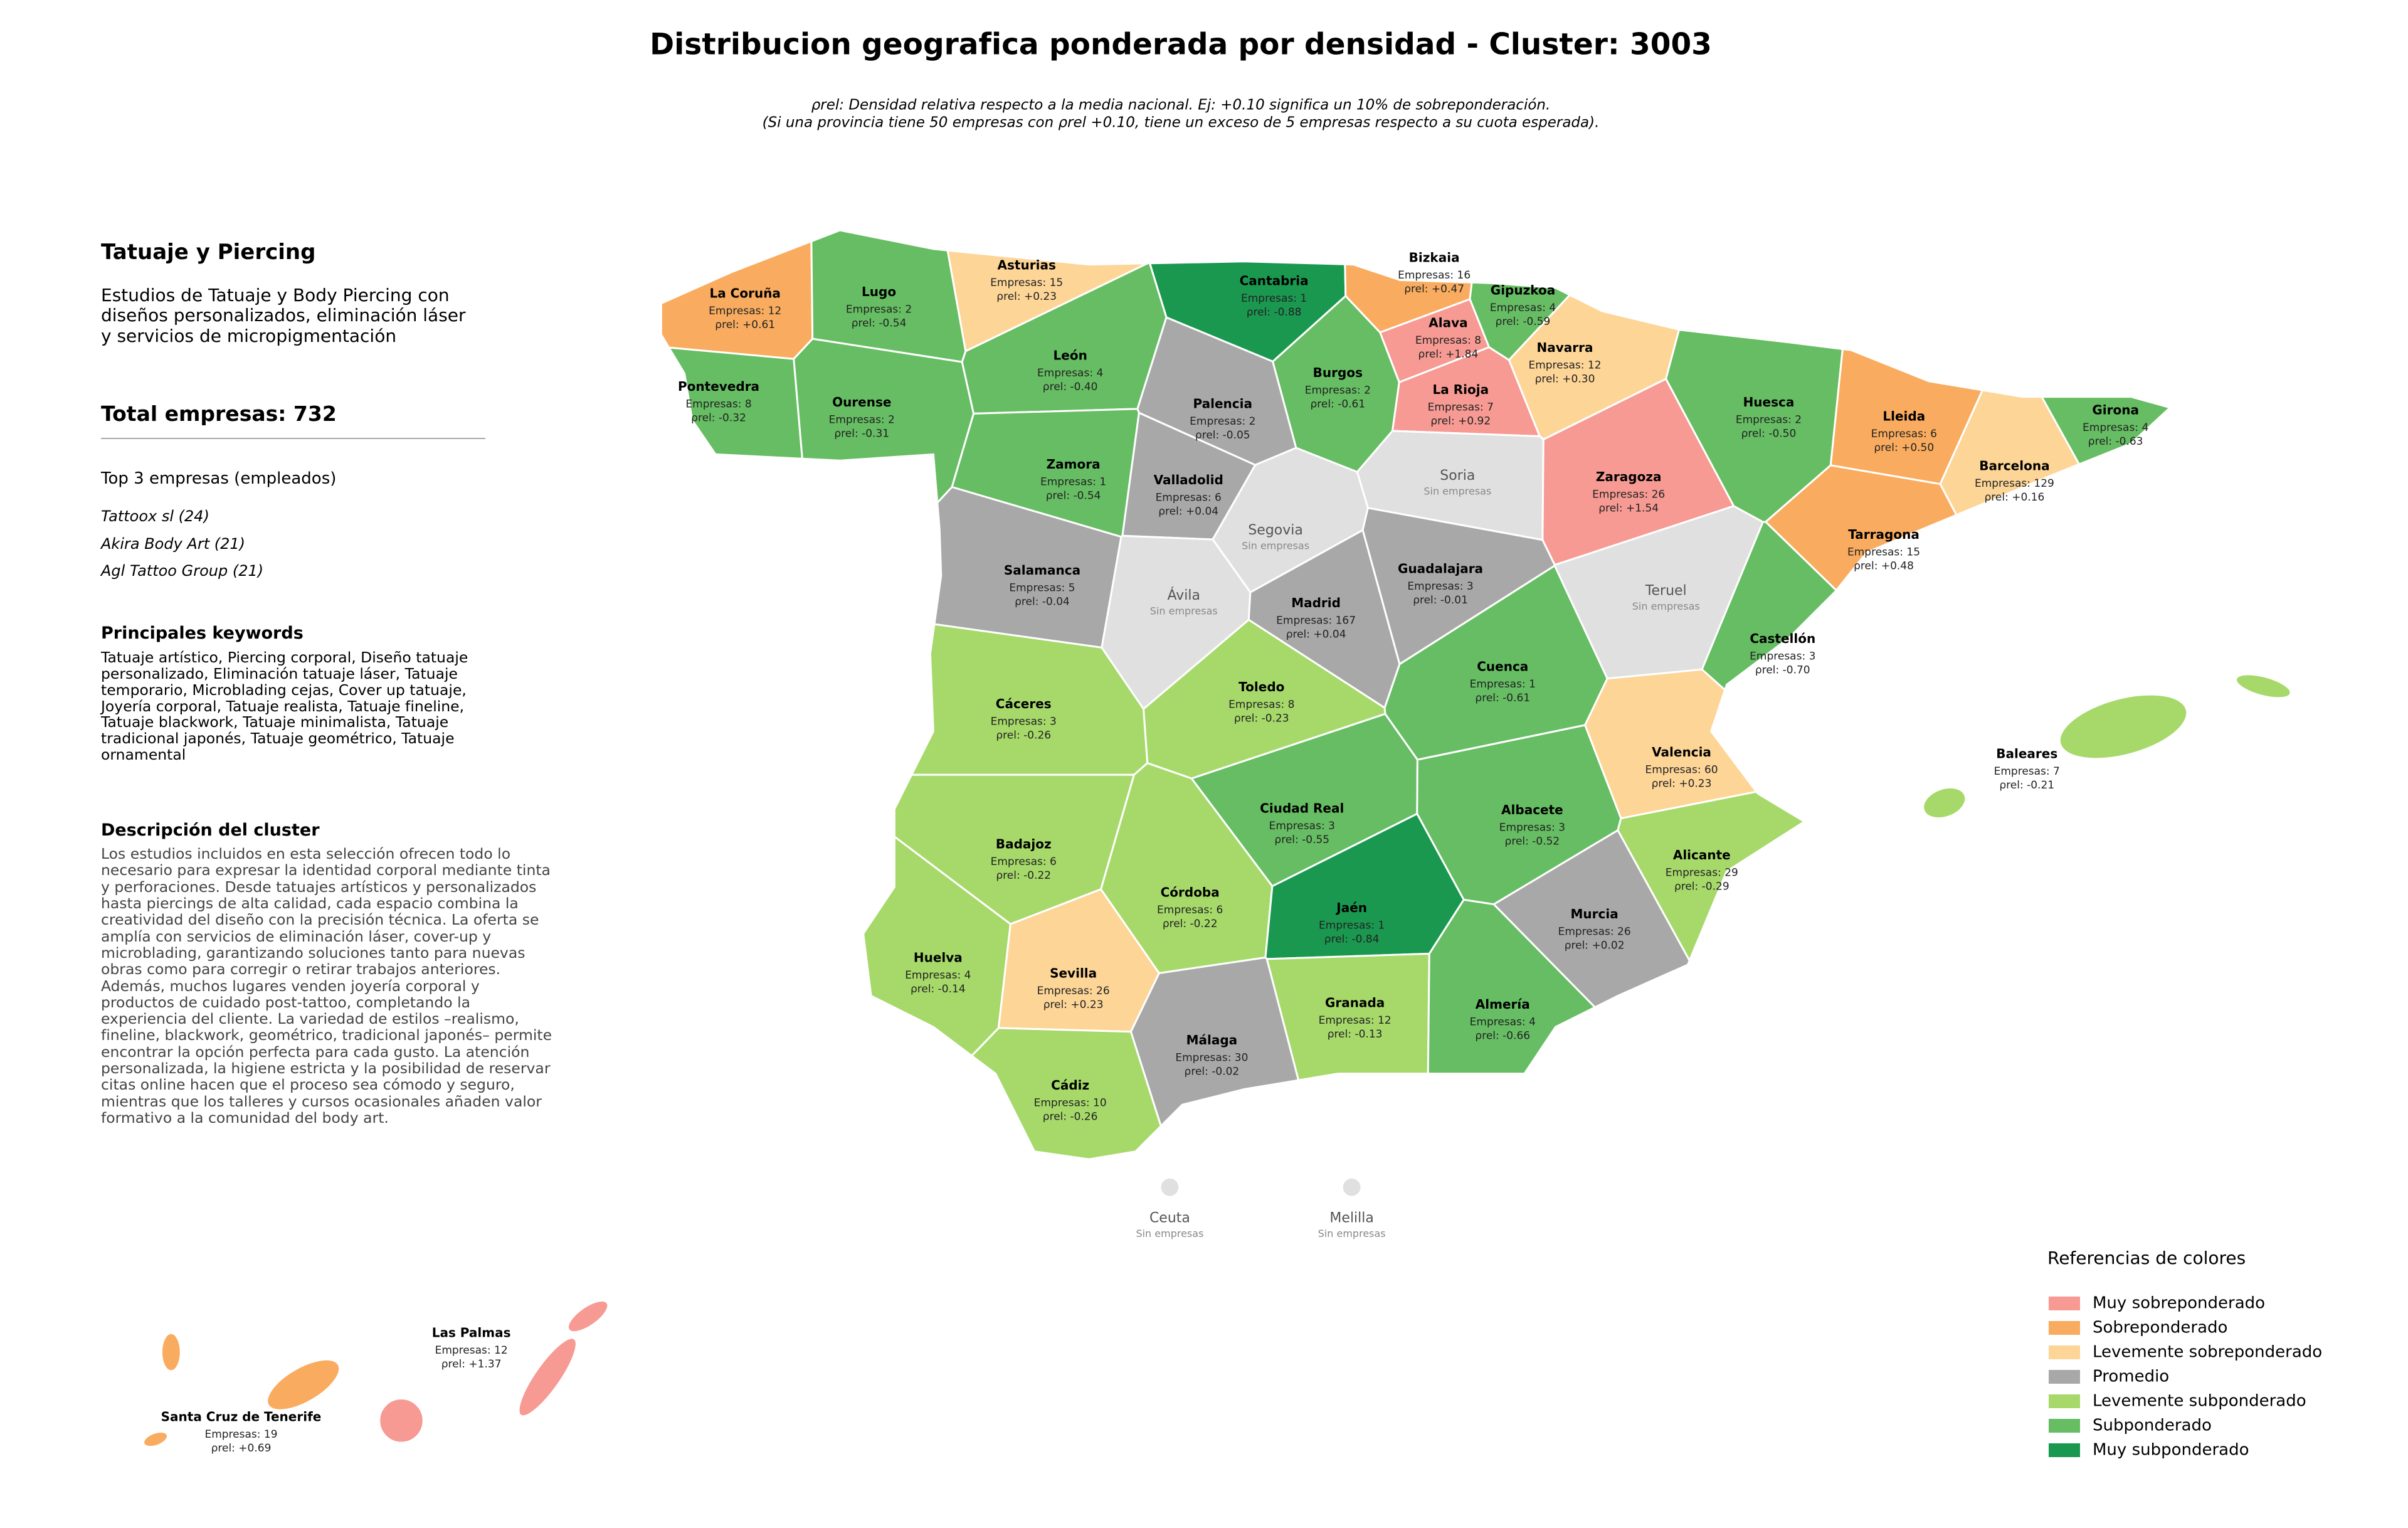 The image size is (2408, 1528). What do you see at coordinates (1702, 855) in the screenshot?
I see `province-name: Alicante` at bounding box center [1702, 855].